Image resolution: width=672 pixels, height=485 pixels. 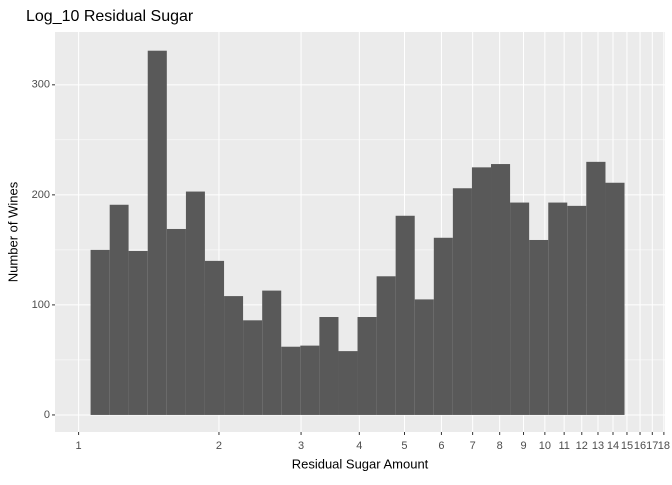 What do you see at coordinates (473, 446) in the screenshot?
I see `x-tick-label: 7` at bounding box center [473, 446].